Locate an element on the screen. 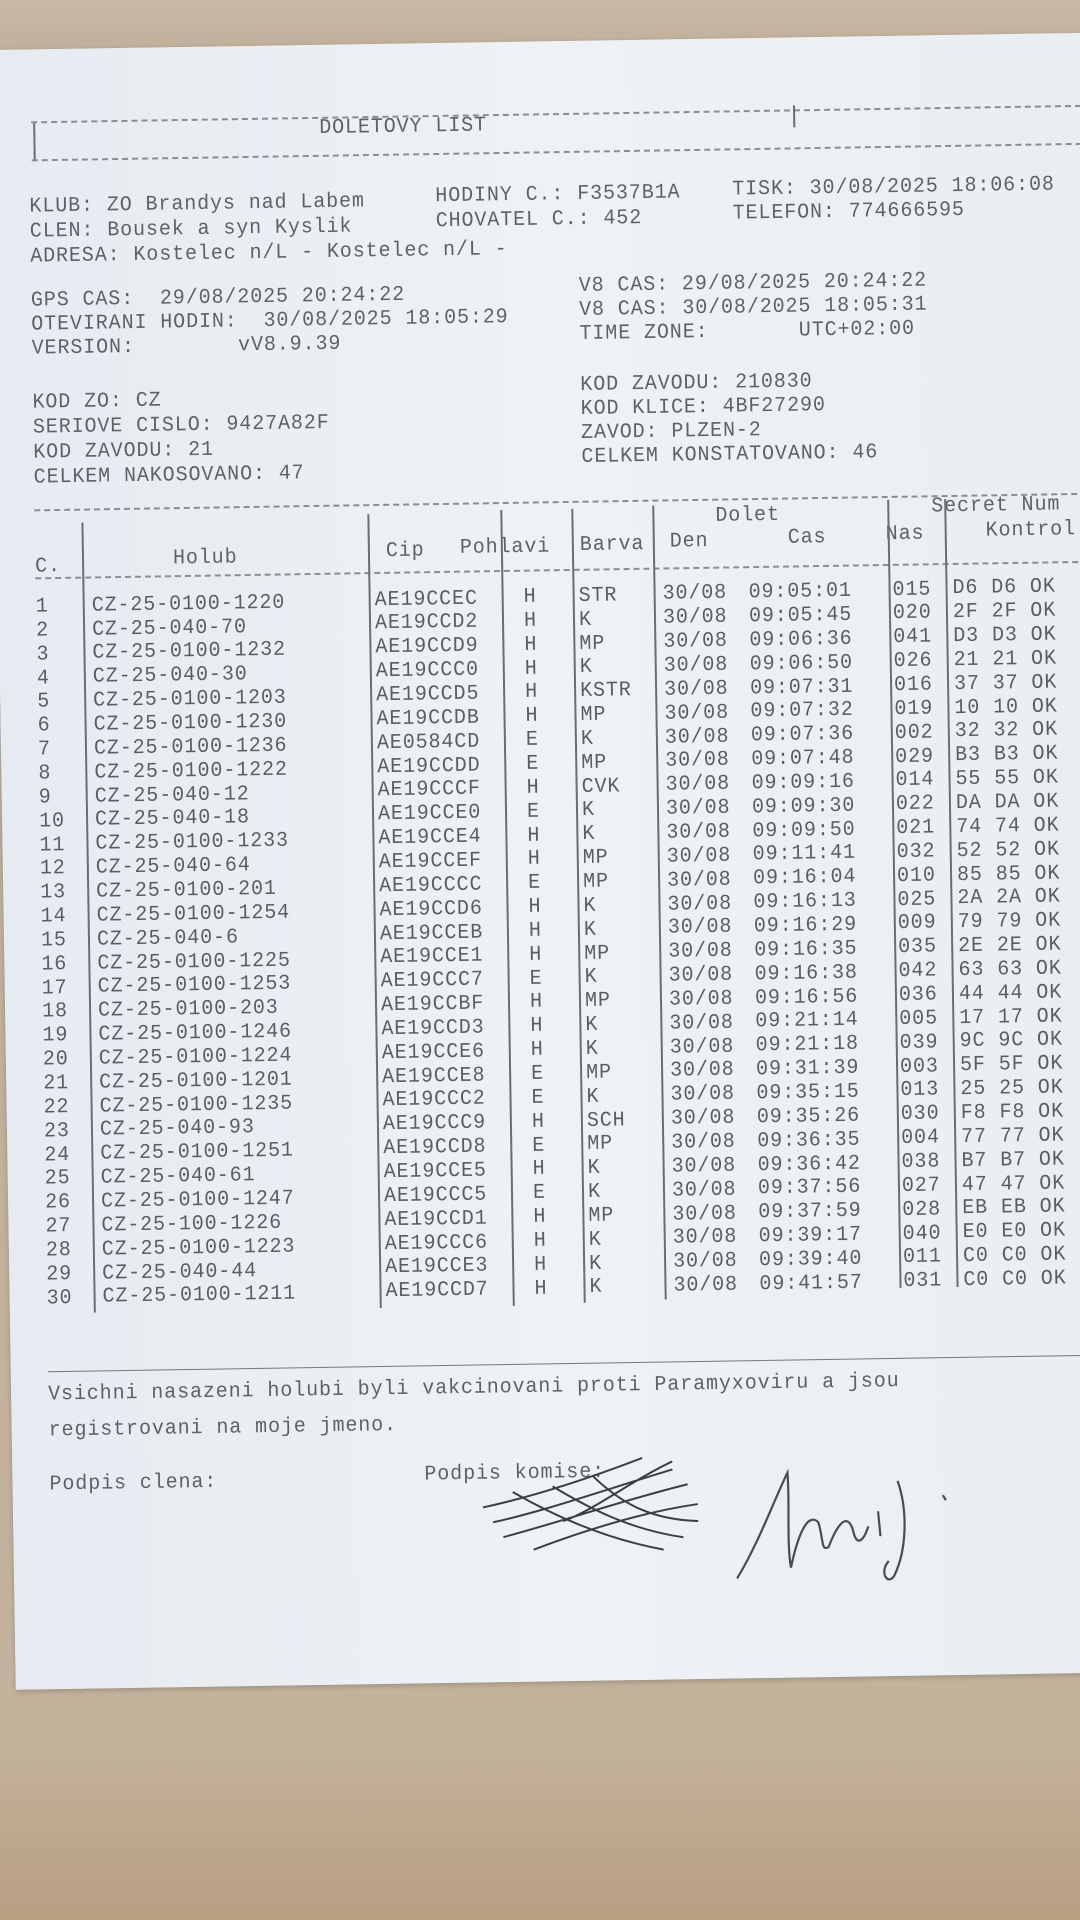  cell-holub: CZ-25-040-70 is located at coordinates (169, 628).